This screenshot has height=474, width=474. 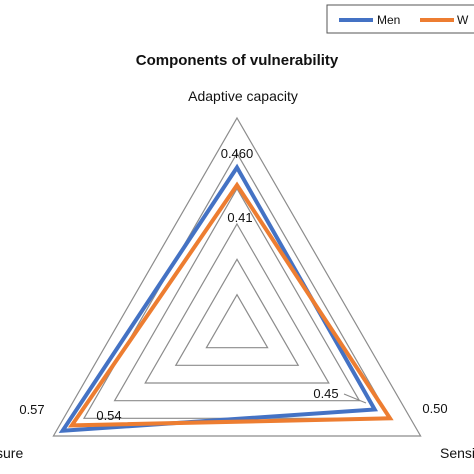 I want to click on data-label-women-sensitivity: 0.50, so click(x=434, y=408).